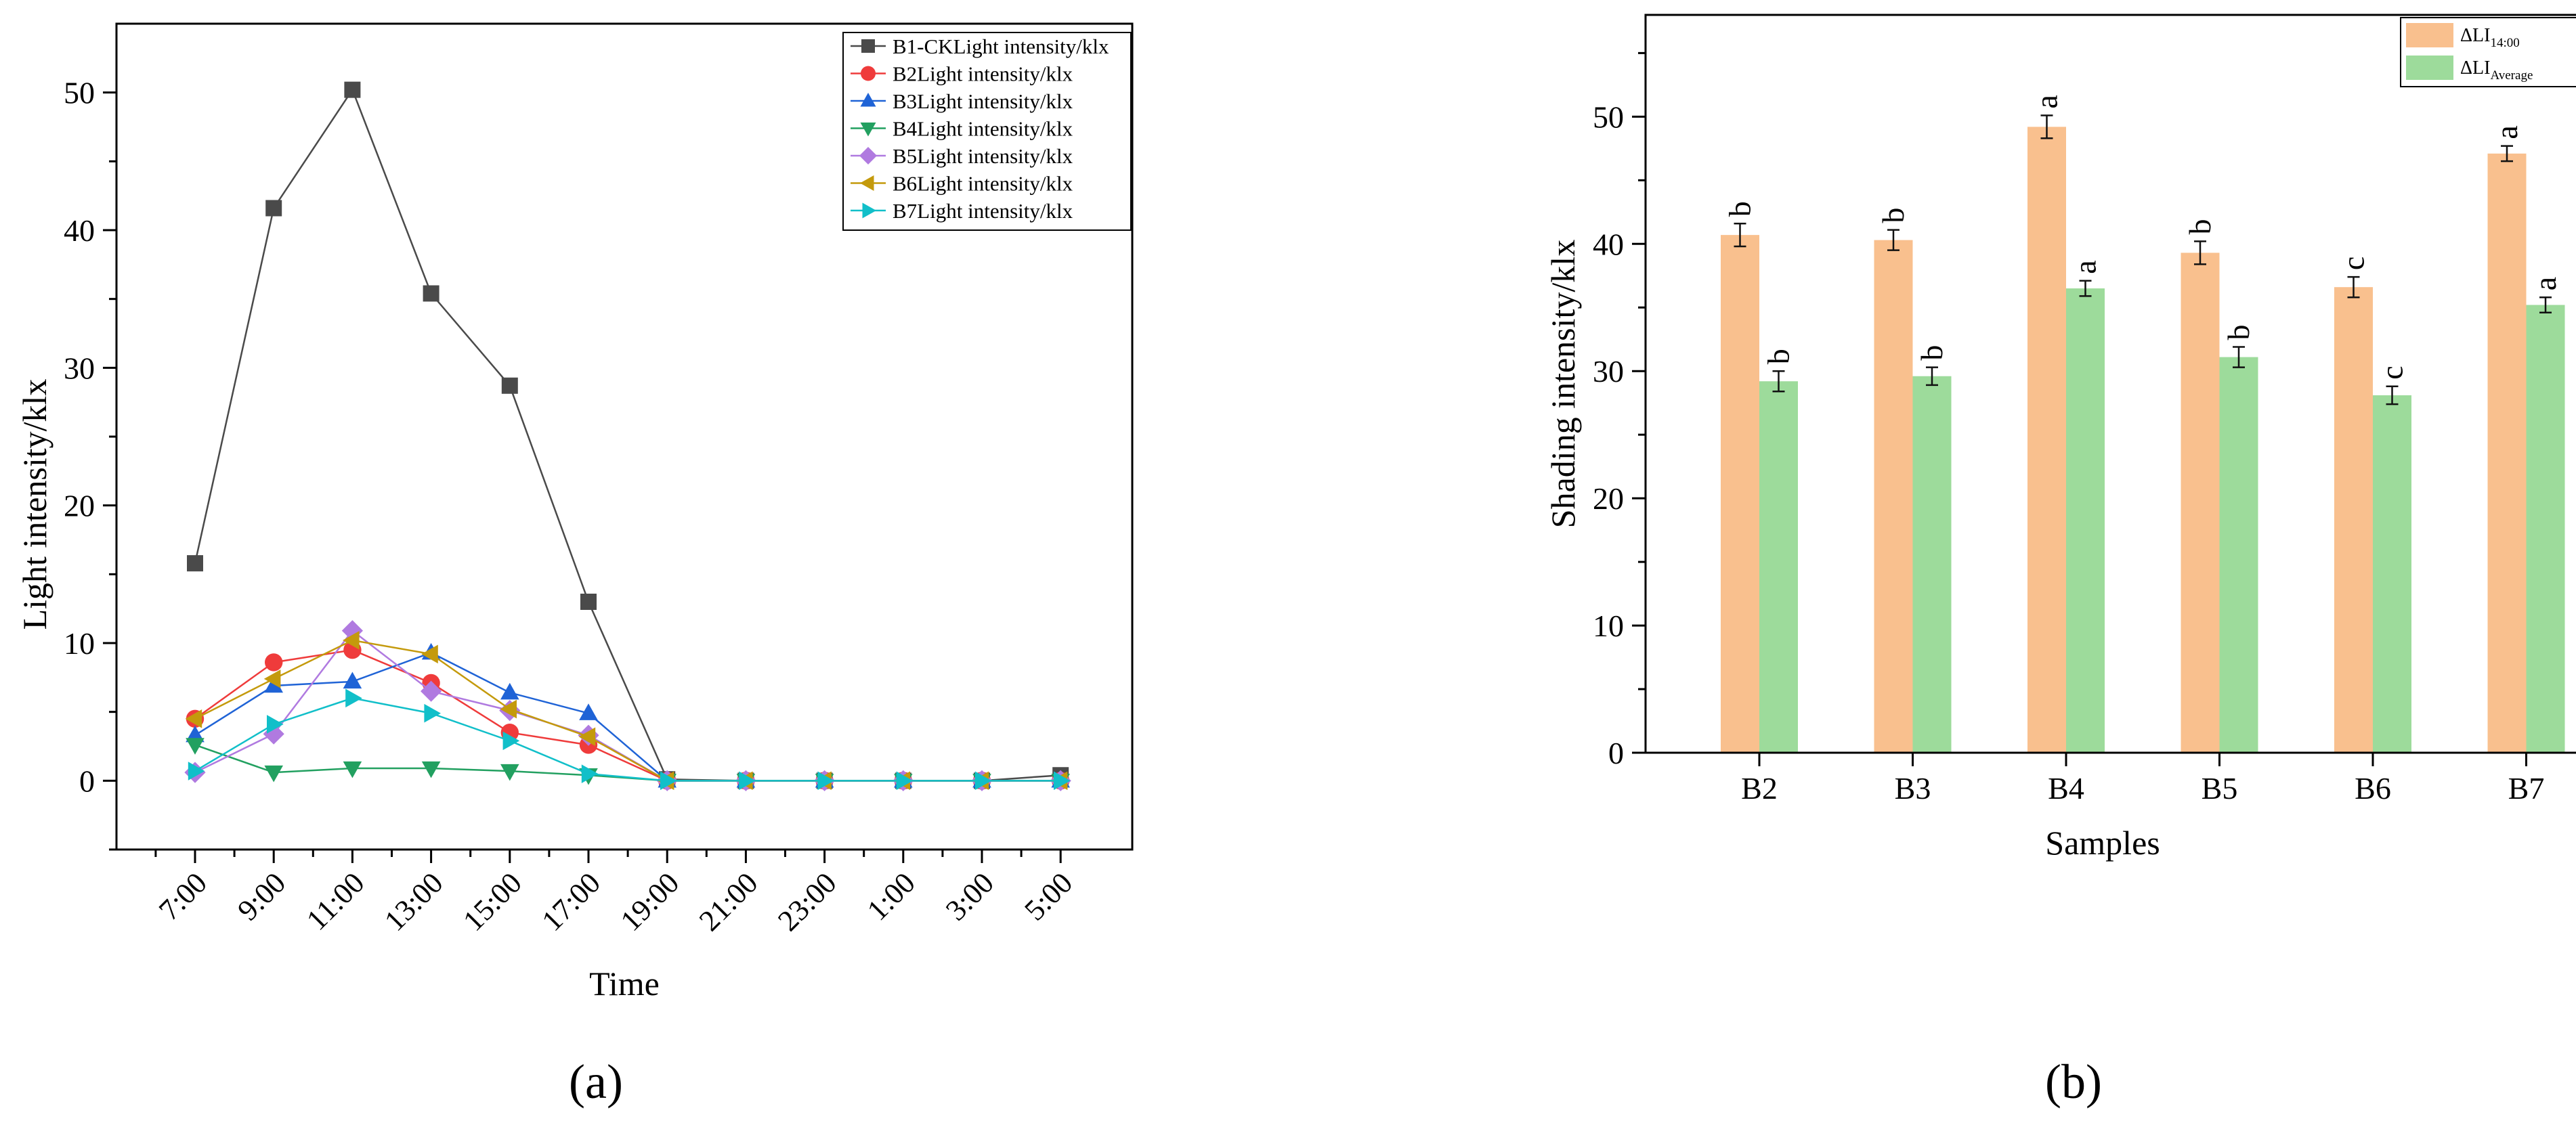 The width and height of the screenshot is (2576, 1123). Describe the element at coordinates (2526, 788) in the screenshot. I see `bar-chart-x-tick-label: B7` at that location.